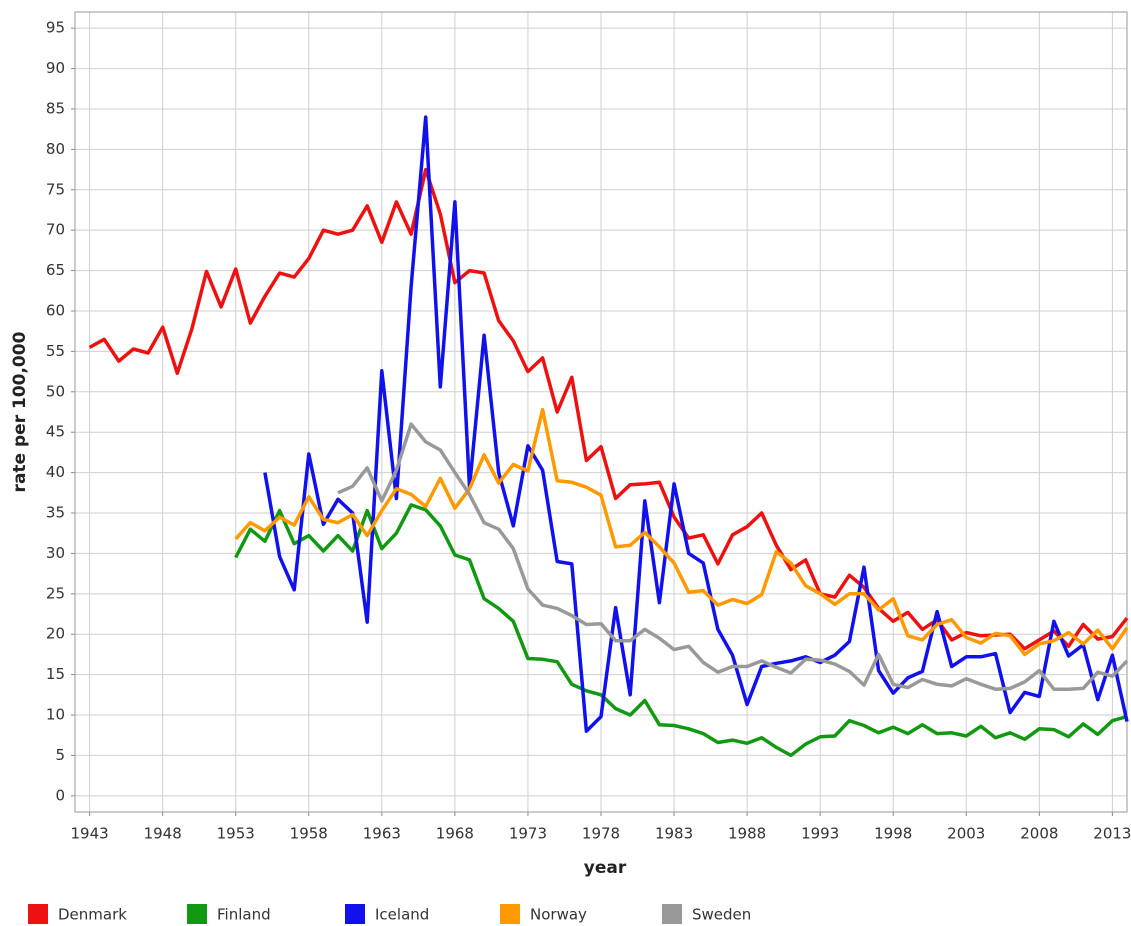 Image resolution: width=1131 pixels, height=926 pixels. What do you see at coordinates (528, 834) in the screenshot?
I see `x-tick-label: 1973` at bounding box center [528, 834].